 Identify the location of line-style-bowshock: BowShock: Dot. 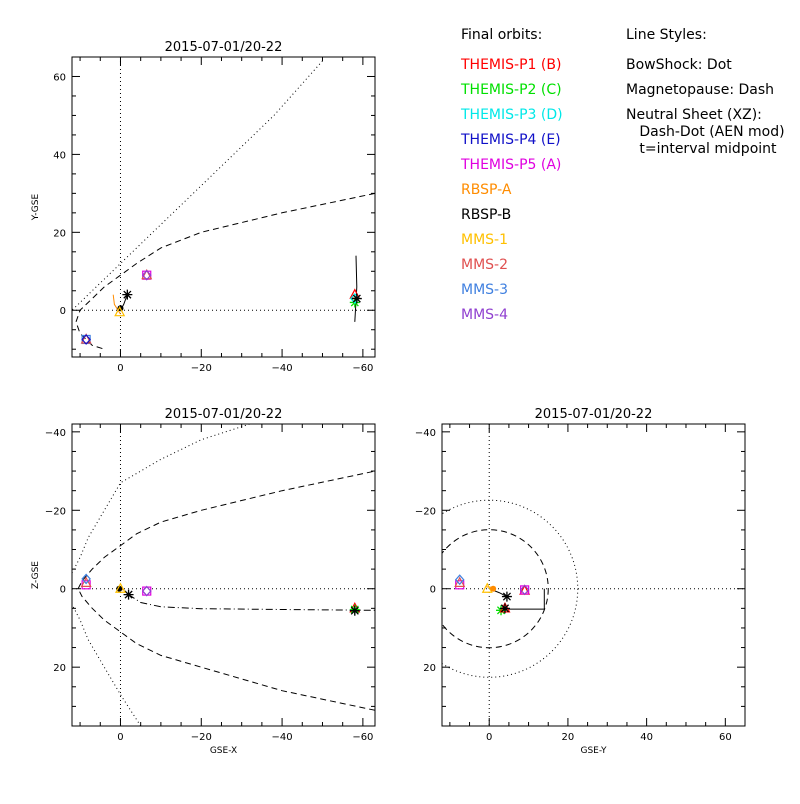
(679, 65).